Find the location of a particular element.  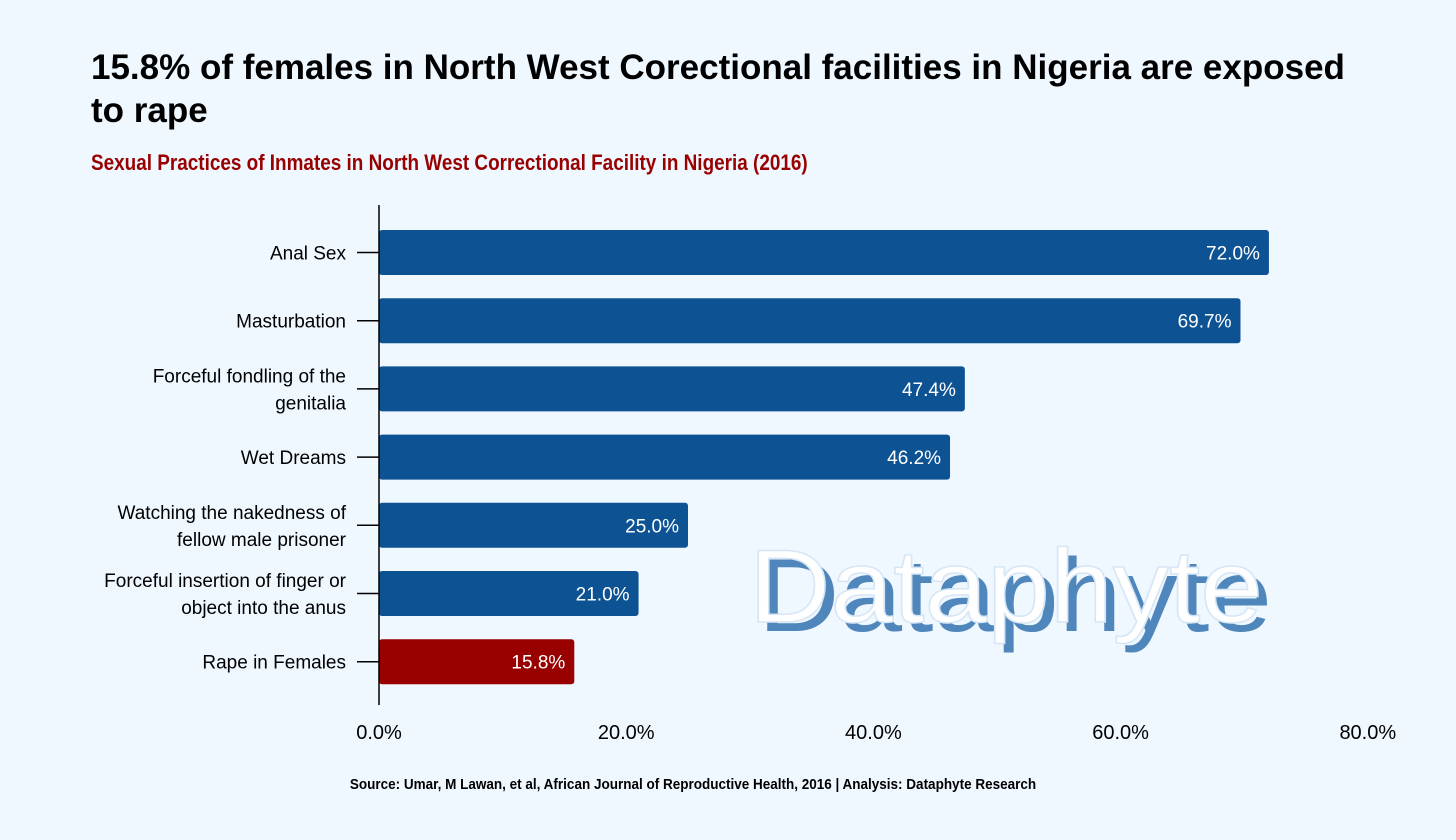

value-label-3: 47.4% is located at coordinates (929, 390).